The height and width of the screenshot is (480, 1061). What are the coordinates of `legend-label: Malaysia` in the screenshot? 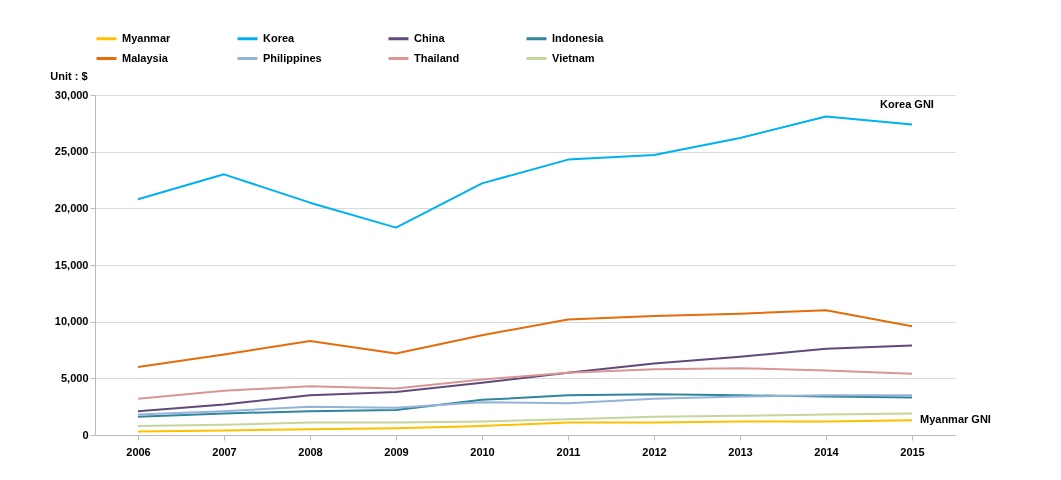 It's located at (145, 57).